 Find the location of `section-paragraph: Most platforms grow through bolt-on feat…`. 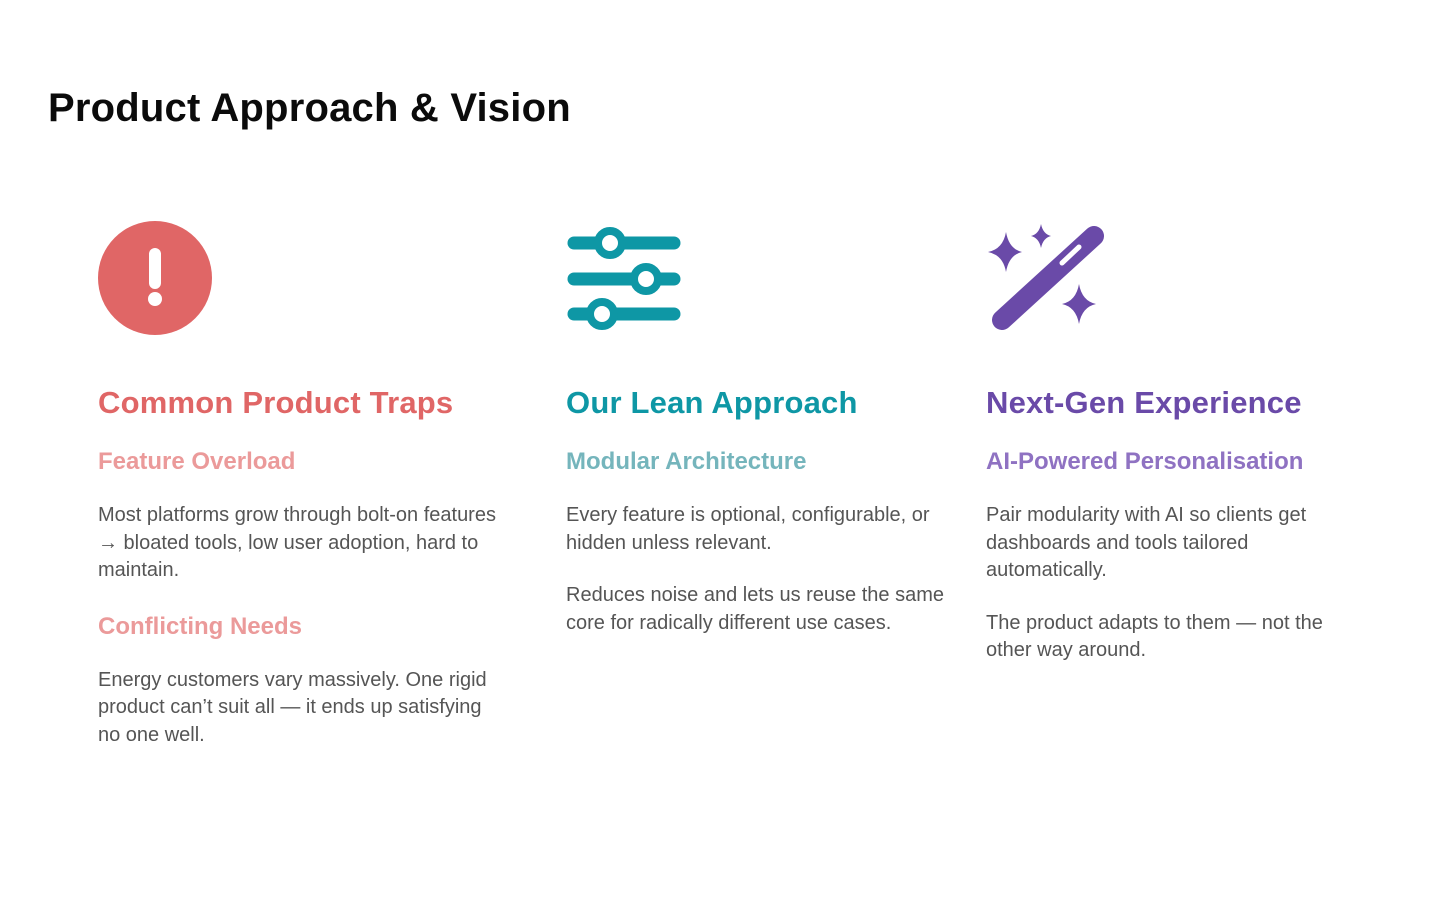

section-paragraph: Most platforms grow through bolt-on feat… is located at coordinates (297, 542).